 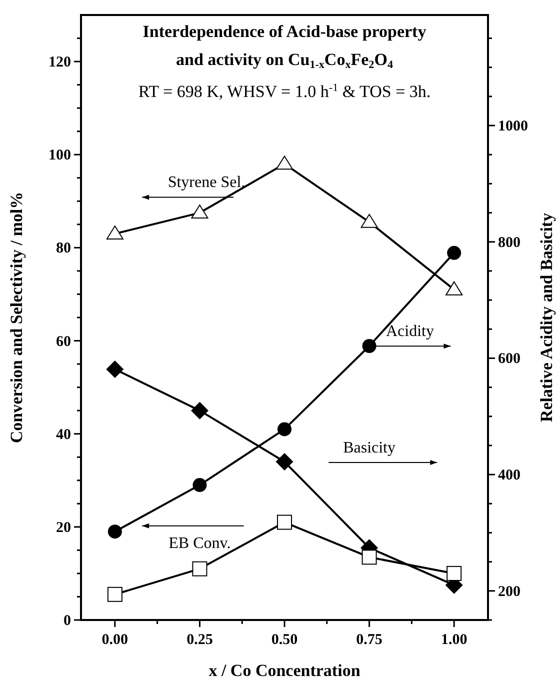 I want to click on y2-tick-label: 600, so click(x=509, y=359).